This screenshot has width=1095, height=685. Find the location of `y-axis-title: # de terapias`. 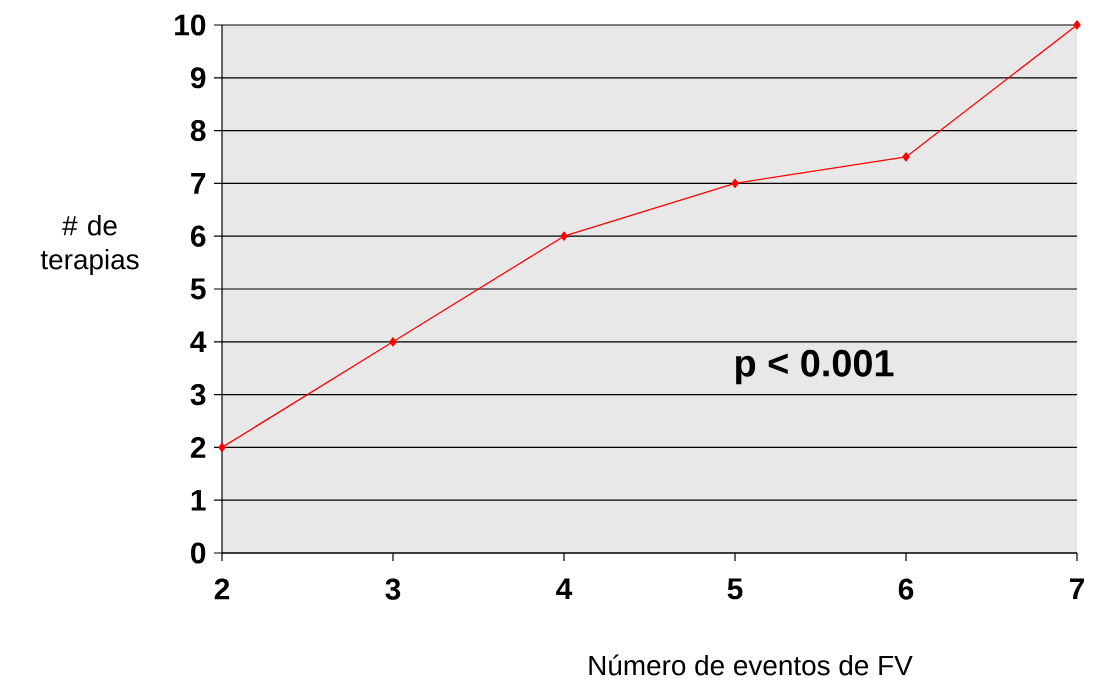

y-axis-title: # de terapias is located at coordinates (89, 245).